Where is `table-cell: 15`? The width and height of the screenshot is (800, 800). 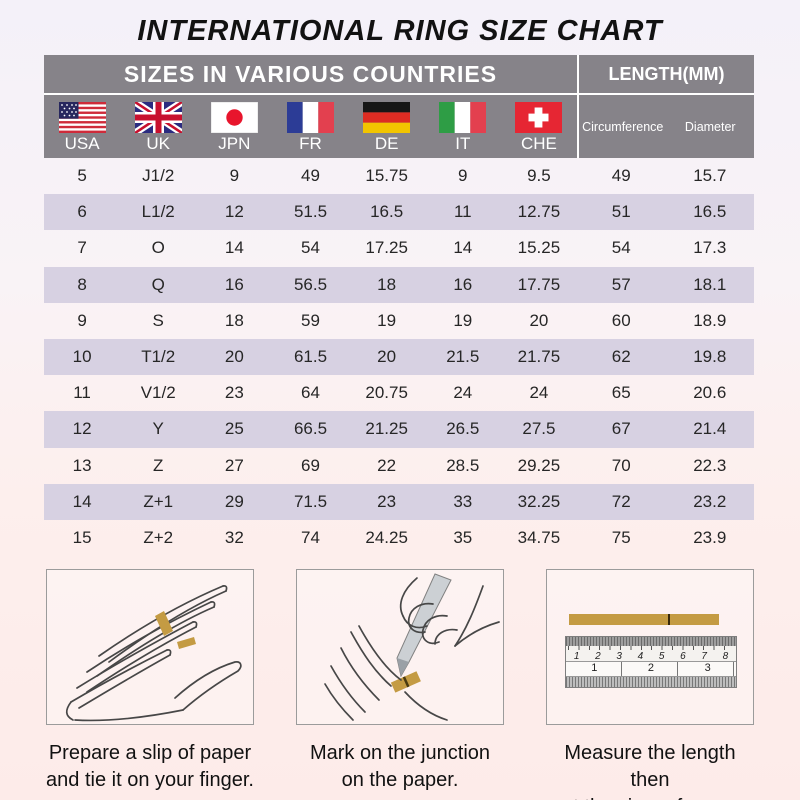
table-cell: 15 is located at coordinates (82, 537).